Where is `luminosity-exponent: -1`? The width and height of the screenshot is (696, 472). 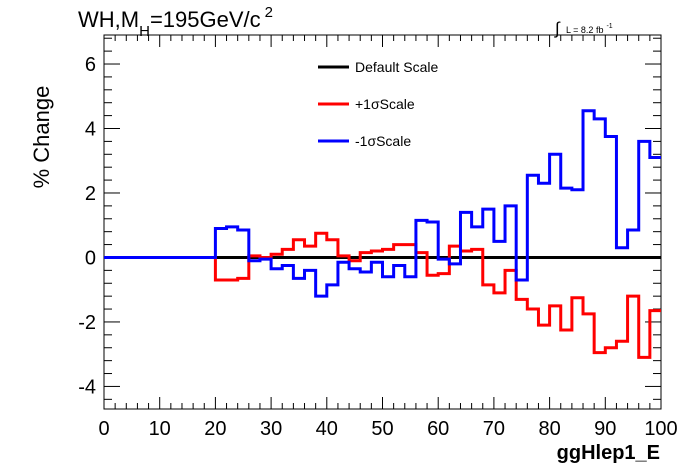 luminosity-exponent: -1 is located at coordinates (609, 26).